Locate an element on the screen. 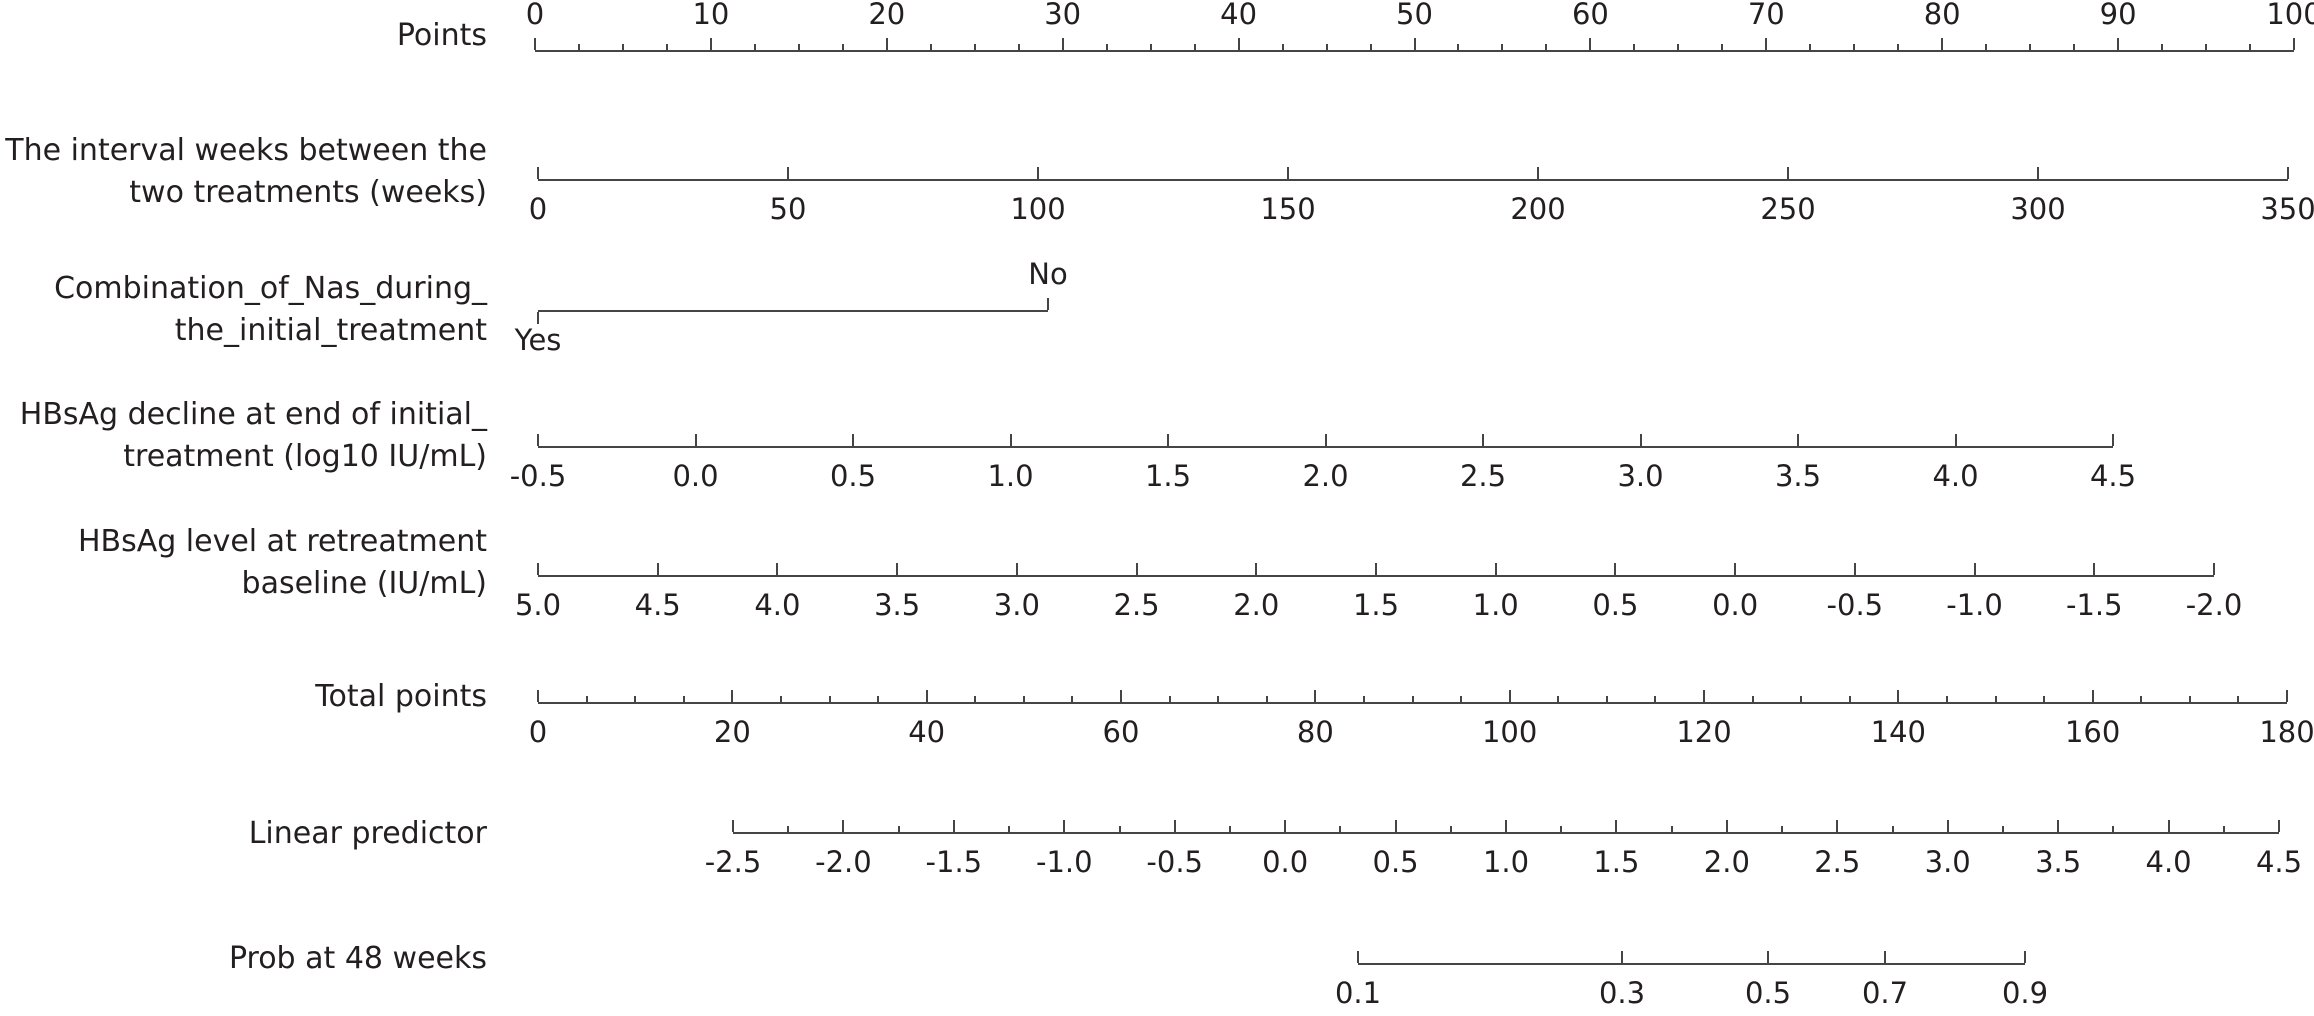 This screenshot has width=2314, height=1016. points-tick-label: 70 is located at coordinates (1766, 15).